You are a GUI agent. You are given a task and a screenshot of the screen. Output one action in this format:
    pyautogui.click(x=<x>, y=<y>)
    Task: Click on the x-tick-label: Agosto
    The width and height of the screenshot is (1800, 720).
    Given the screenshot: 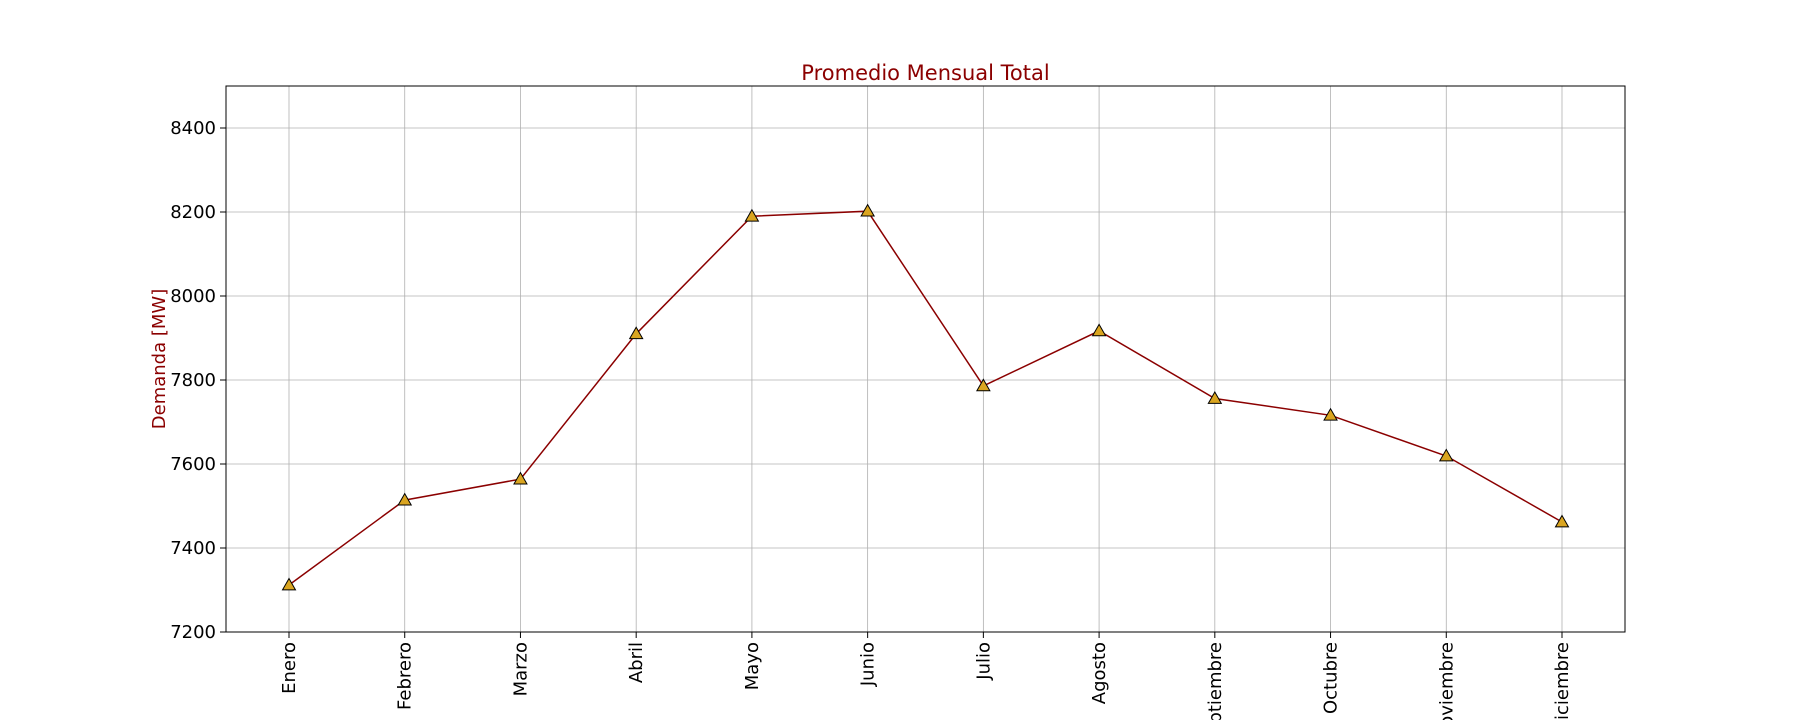 What is the action you would take?
    pyautogui.click(x=1099, y=673)
    